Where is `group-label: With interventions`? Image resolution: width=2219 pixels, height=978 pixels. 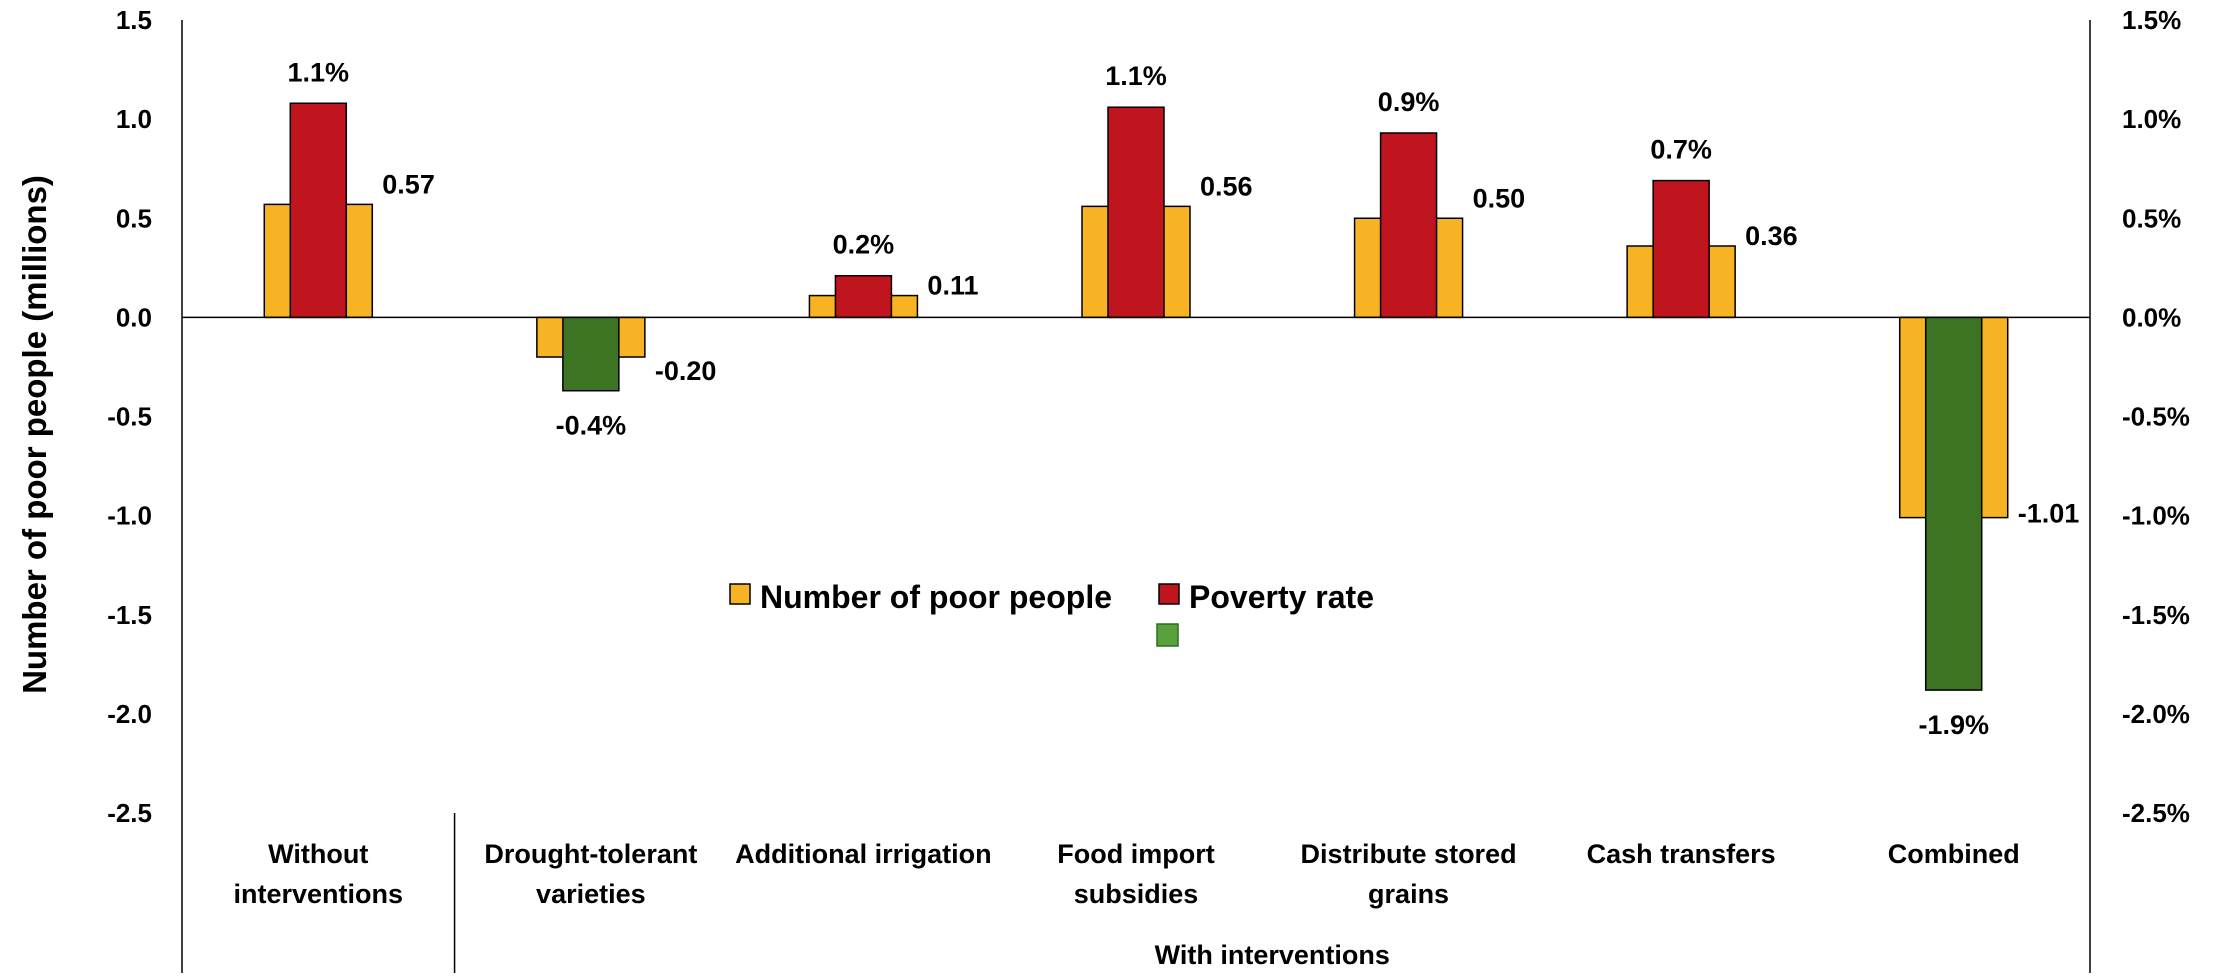
group-label: With interventions is located at coordinates (1272, 955).